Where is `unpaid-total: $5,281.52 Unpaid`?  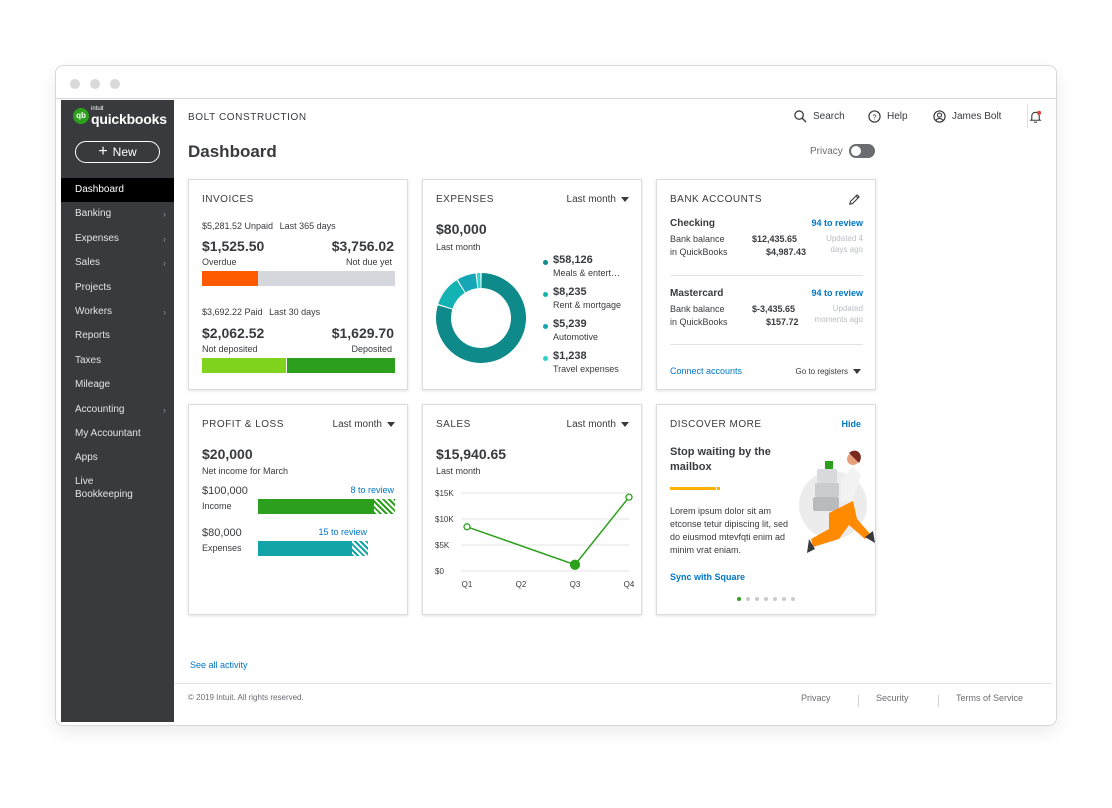
unpaid-total: $5,281.52 Unpaid is located at coordinates (238, 226).